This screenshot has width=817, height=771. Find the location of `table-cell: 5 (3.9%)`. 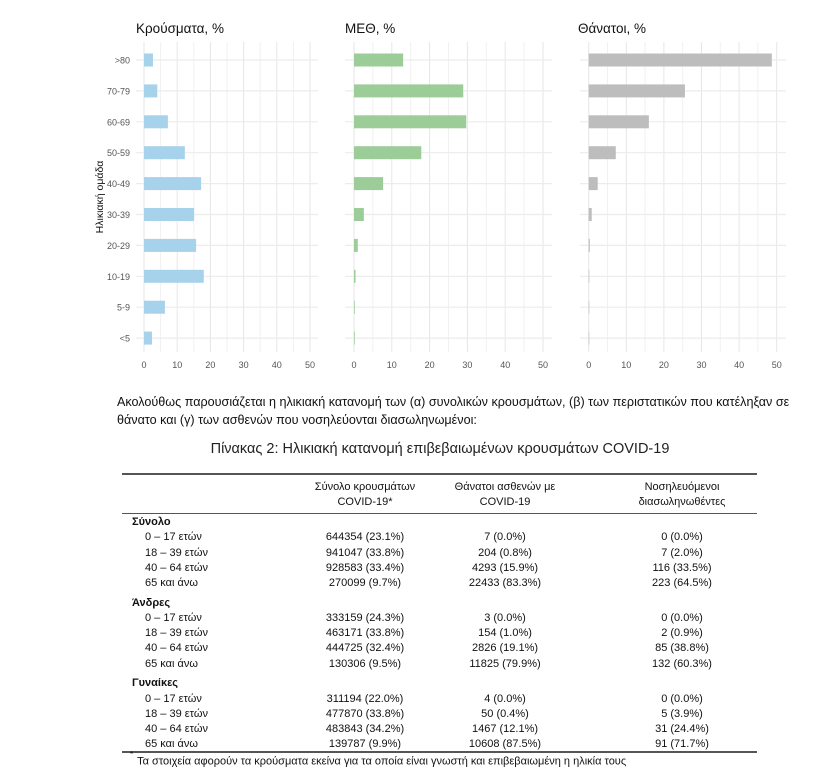

table-cell: 5 (3.9%) is located at coordinates (682, 713).